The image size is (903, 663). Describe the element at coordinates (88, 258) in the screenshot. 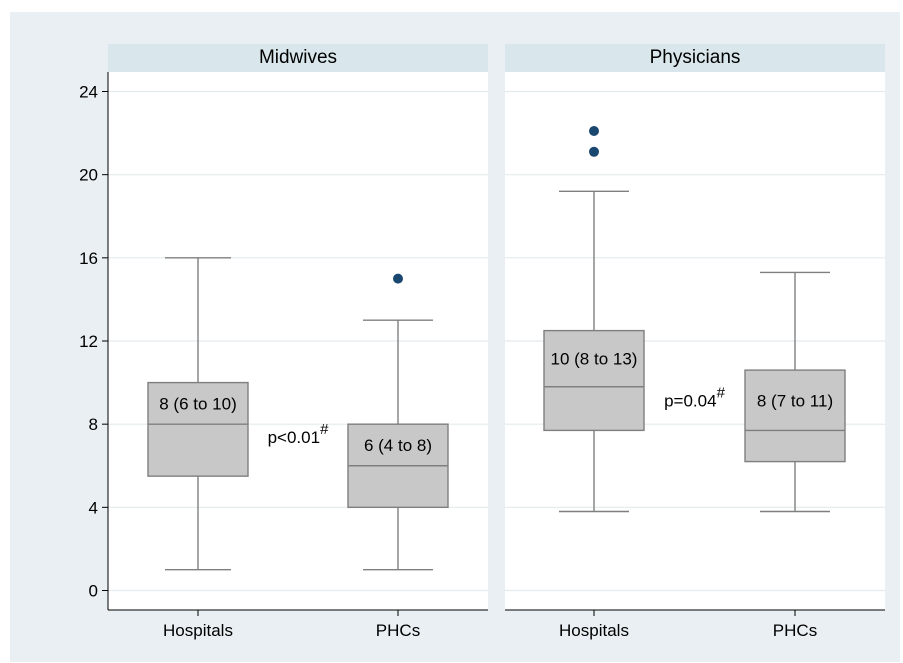

I see `y-tick-label: 16` at that location.